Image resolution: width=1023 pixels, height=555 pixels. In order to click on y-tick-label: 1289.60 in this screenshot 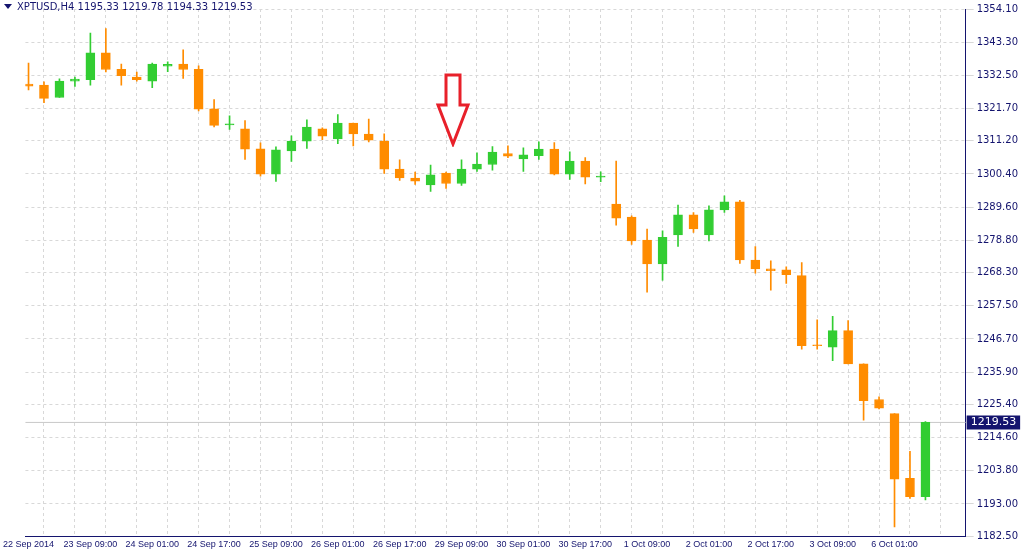, I will do `click(997, 206)`.